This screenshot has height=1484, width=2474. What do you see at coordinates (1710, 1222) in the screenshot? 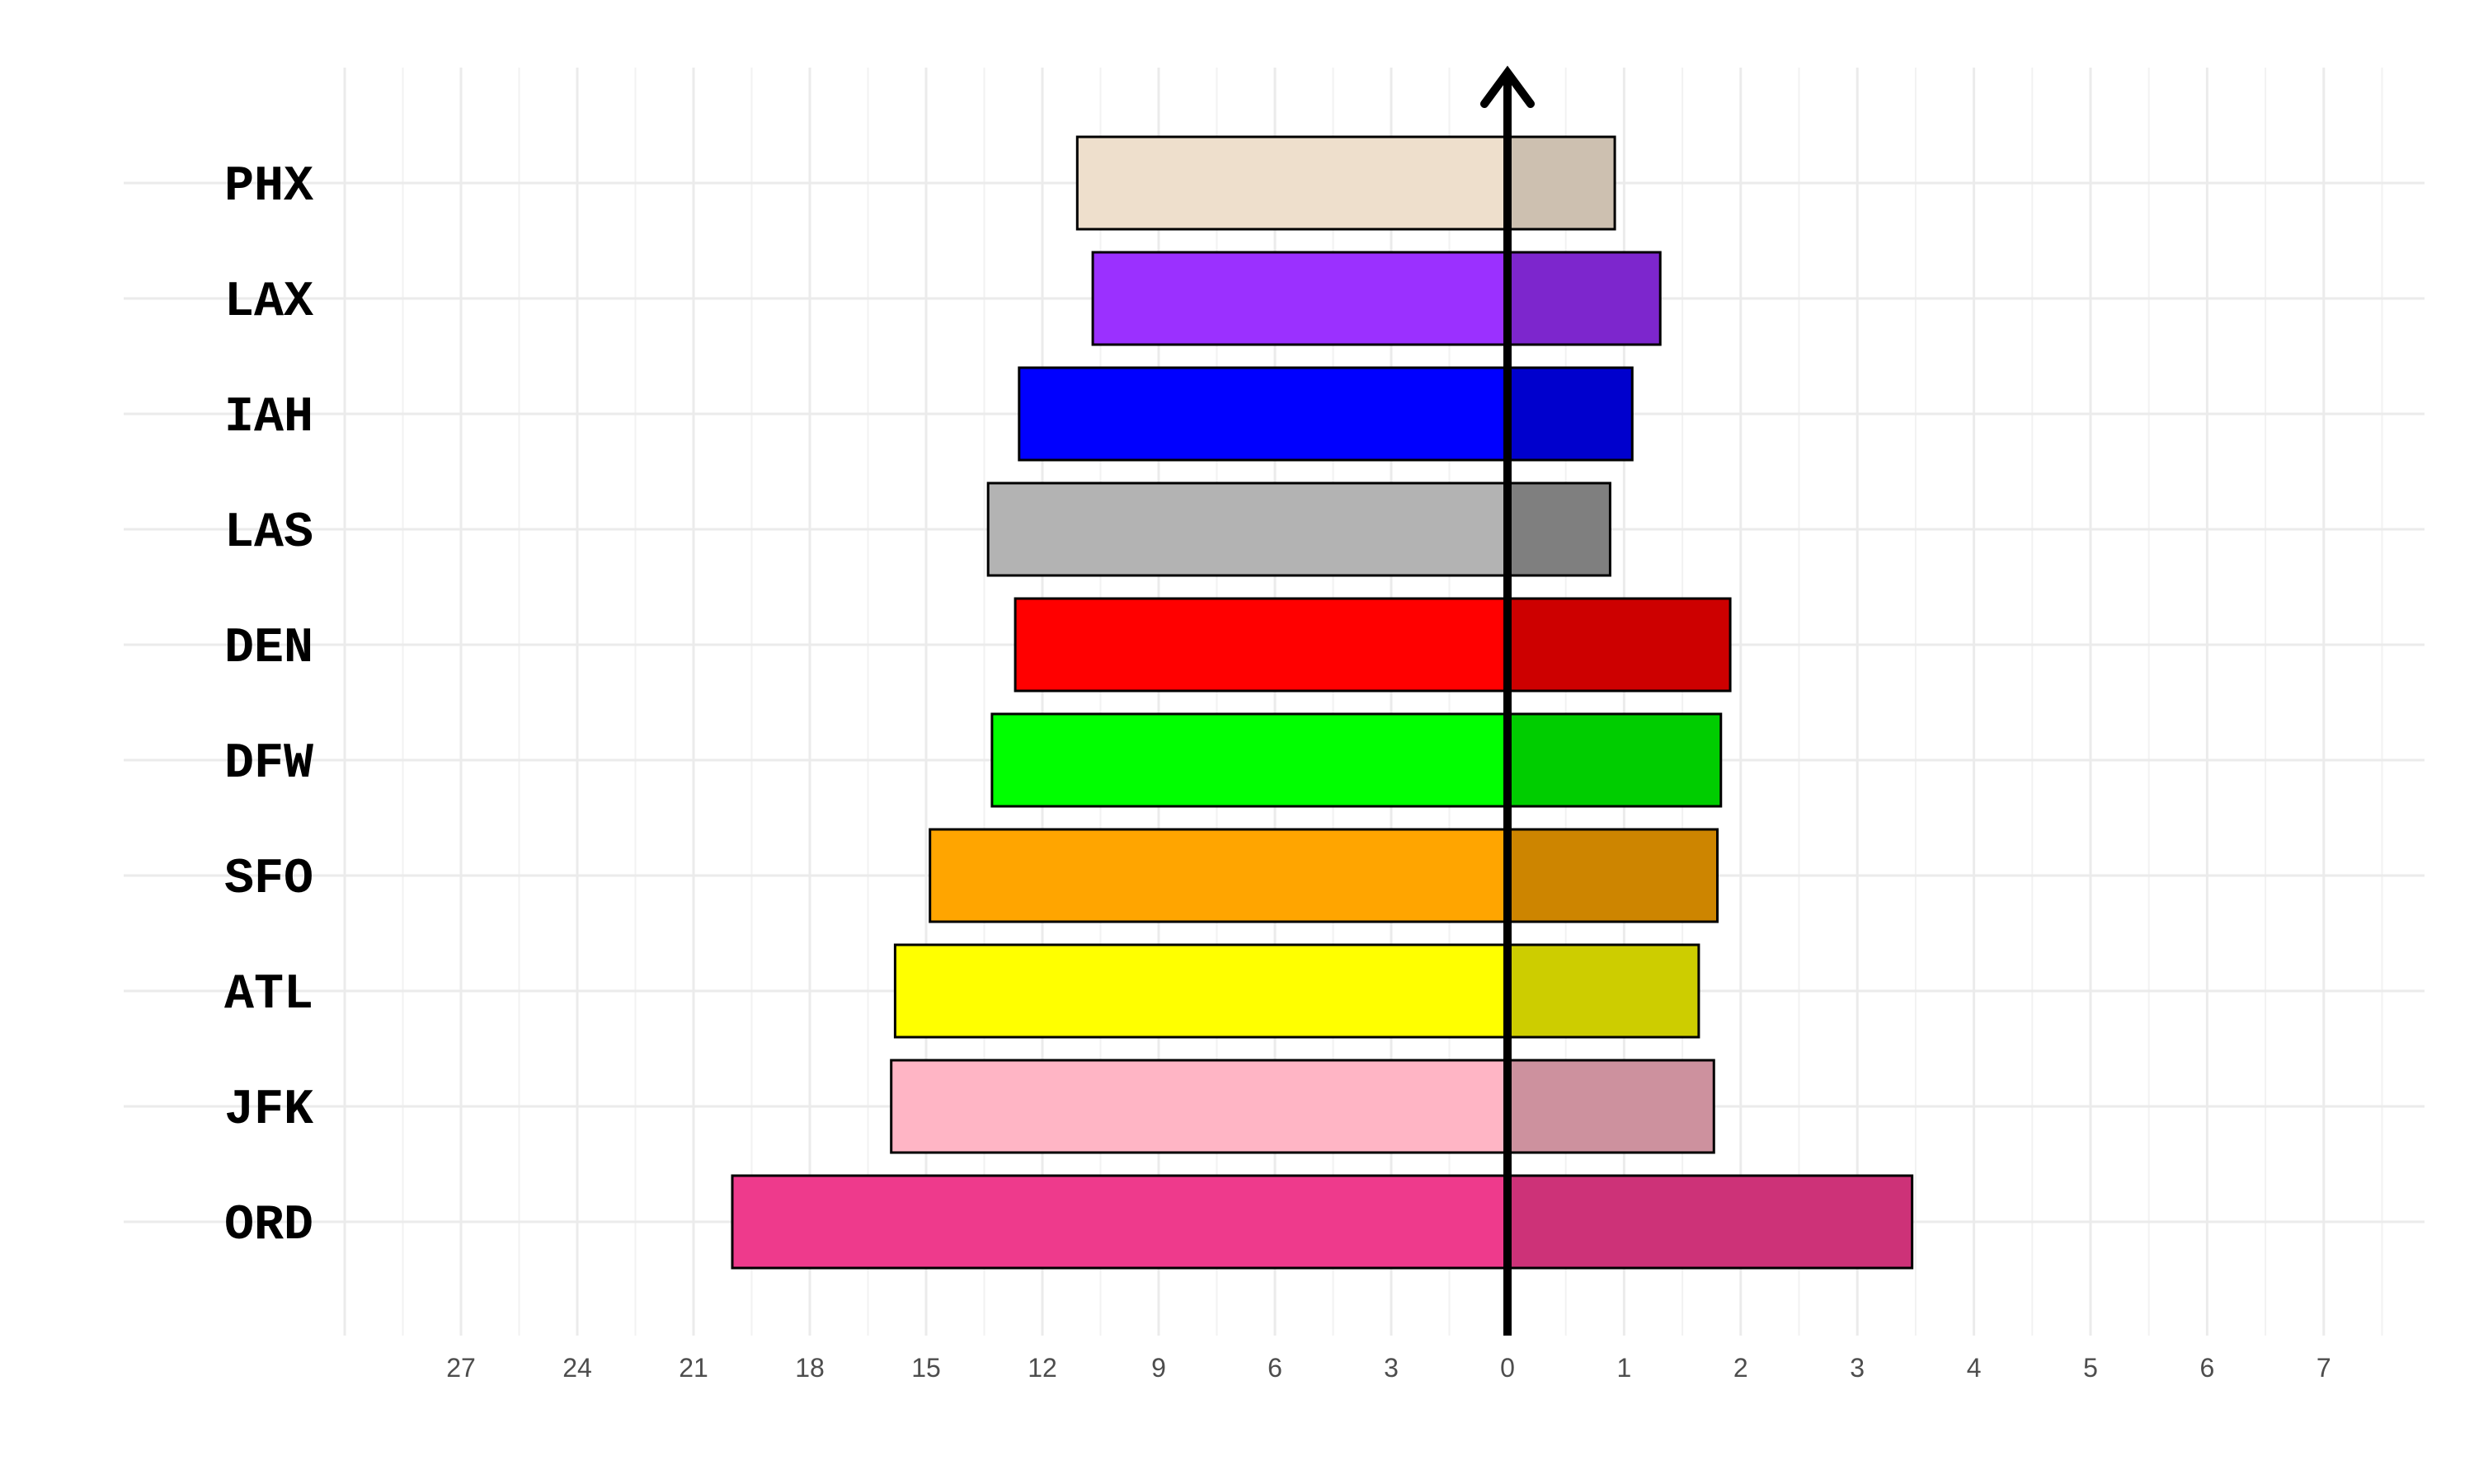
I see `bar-right-ord` at bounding box center [1710, 1222].